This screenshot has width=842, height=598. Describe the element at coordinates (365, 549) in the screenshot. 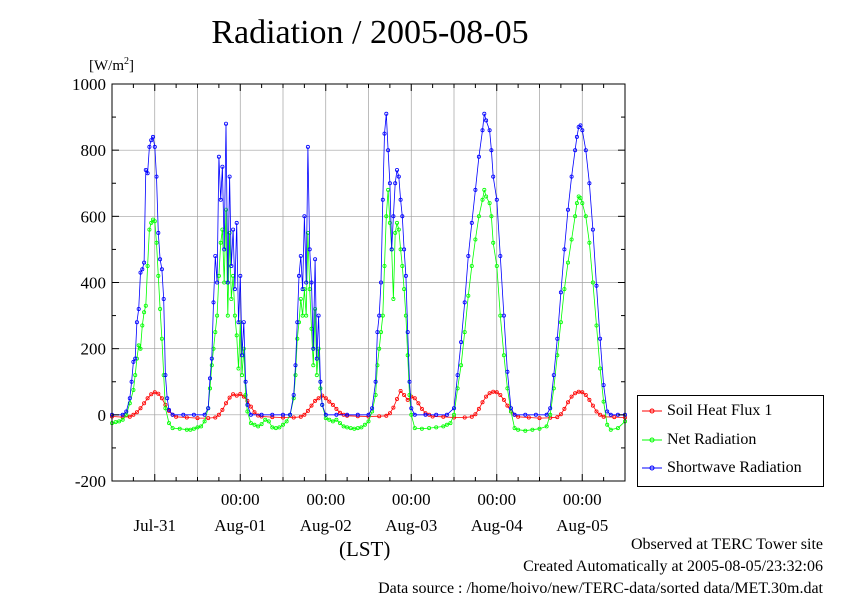

I see `x-axis-title: (LST)` at that location.